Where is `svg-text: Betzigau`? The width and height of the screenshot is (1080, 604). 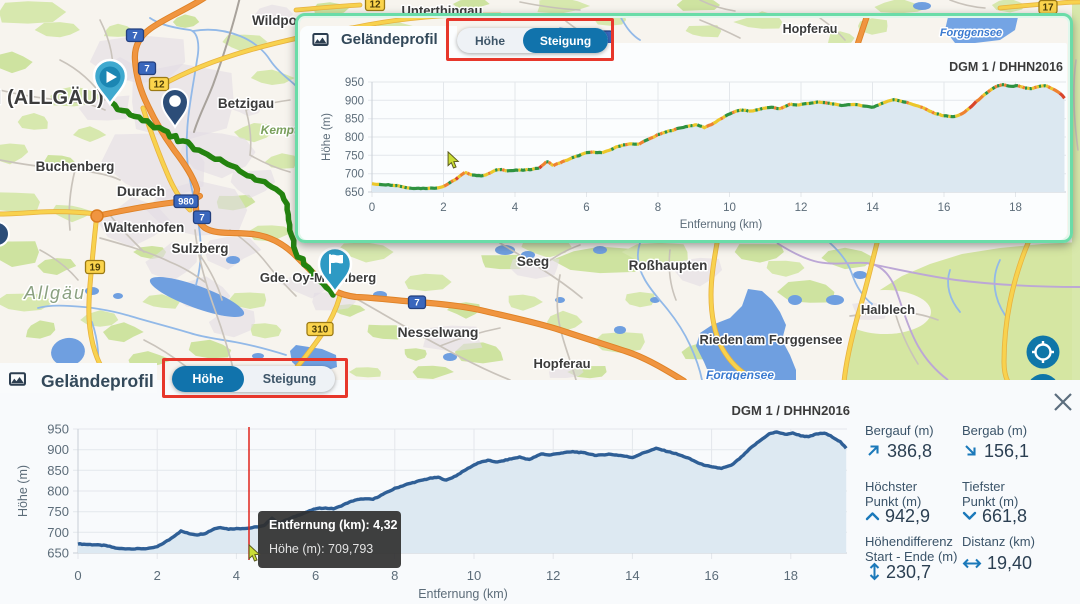 svg-text: Betzigau is located at coordinates (246, 103).